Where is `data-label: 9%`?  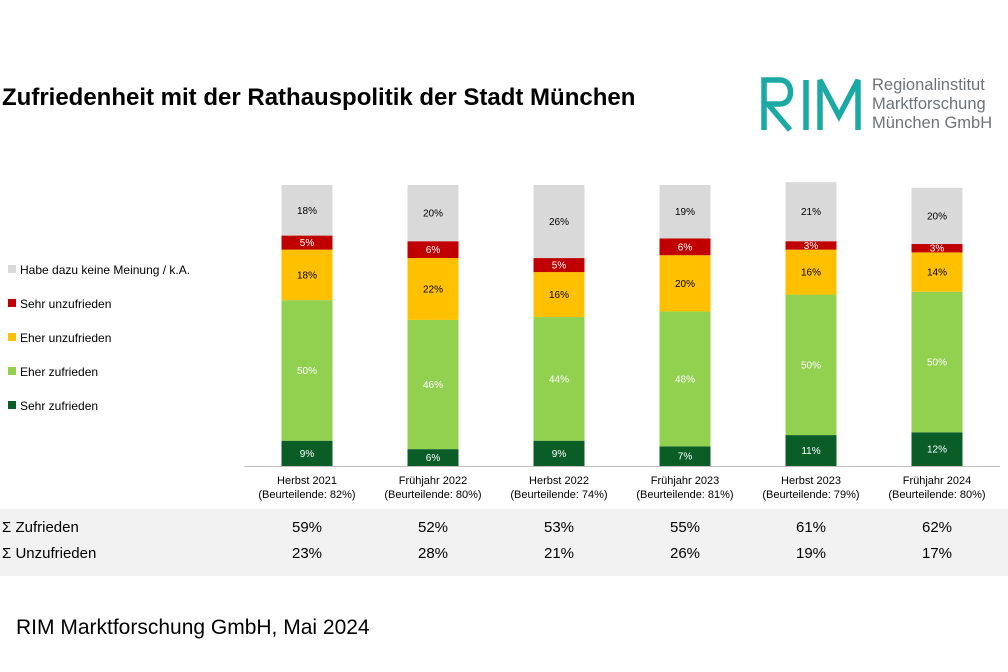 data-label: 9% is located at coordinates (559, 454).